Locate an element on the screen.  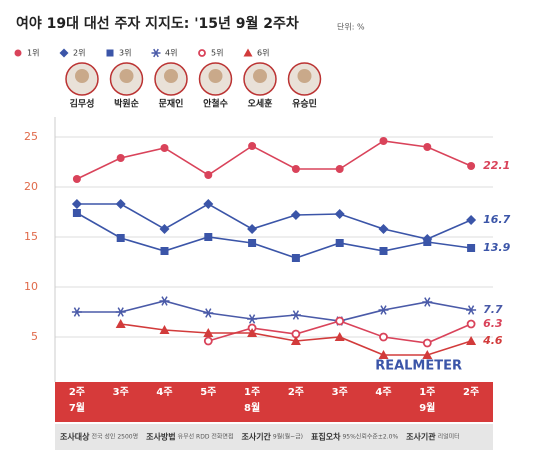
series: 4.6 is located at coordinates (309, 339).